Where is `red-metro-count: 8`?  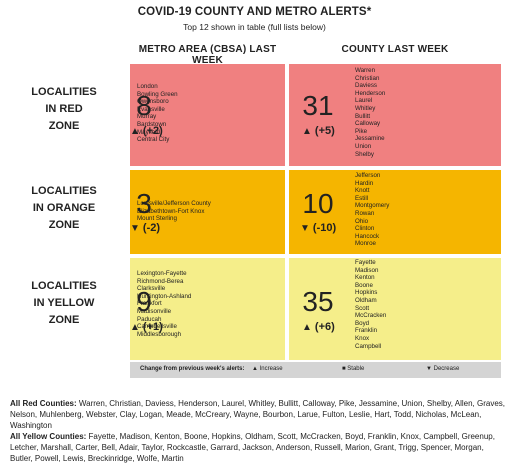
red-metro-count: 8 is located at coordinates (144, 105).